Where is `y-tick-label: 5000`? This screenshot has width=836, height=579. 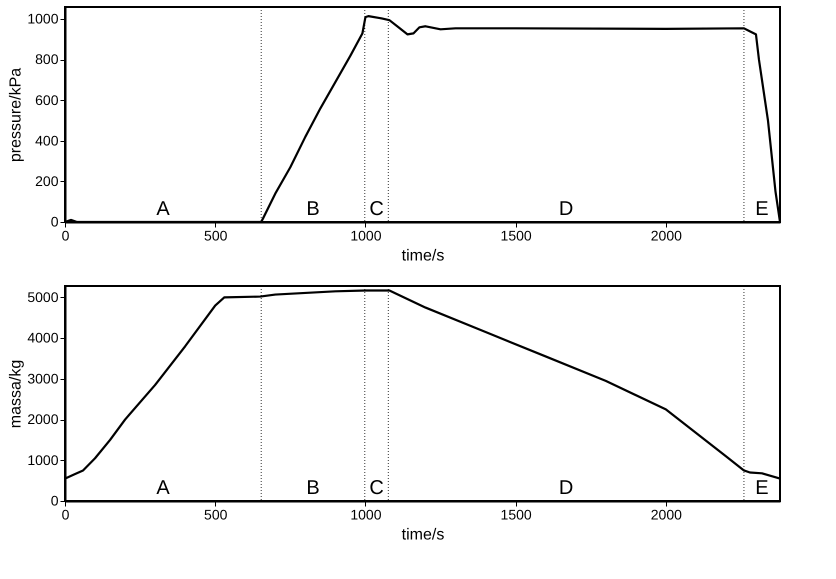
y-tick-label: 5000 is located at coordinates (43, 296).